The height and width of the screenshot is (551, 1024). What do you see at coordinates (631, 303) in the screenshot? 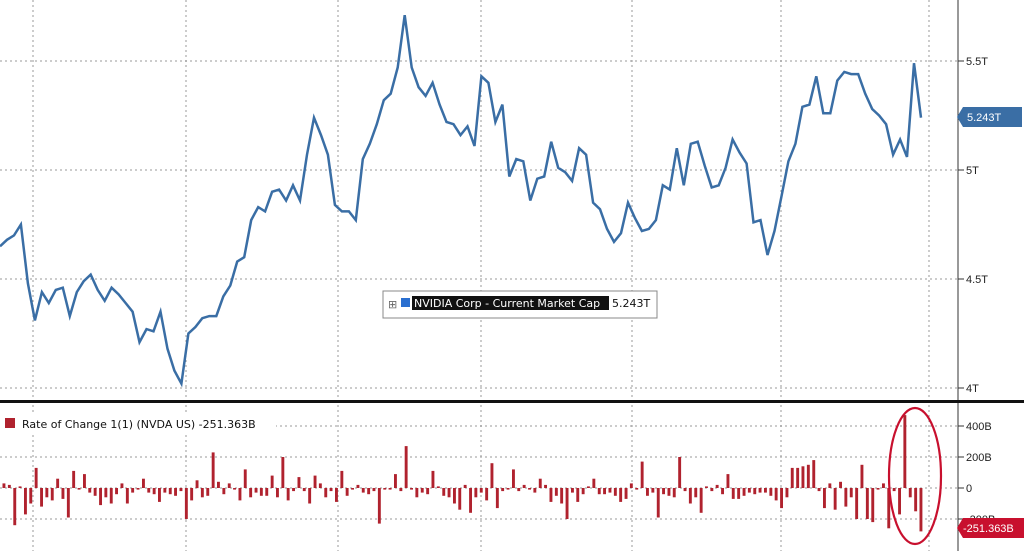
I see `legend-series-value: 5.243T` at bounding box center [631, 303].